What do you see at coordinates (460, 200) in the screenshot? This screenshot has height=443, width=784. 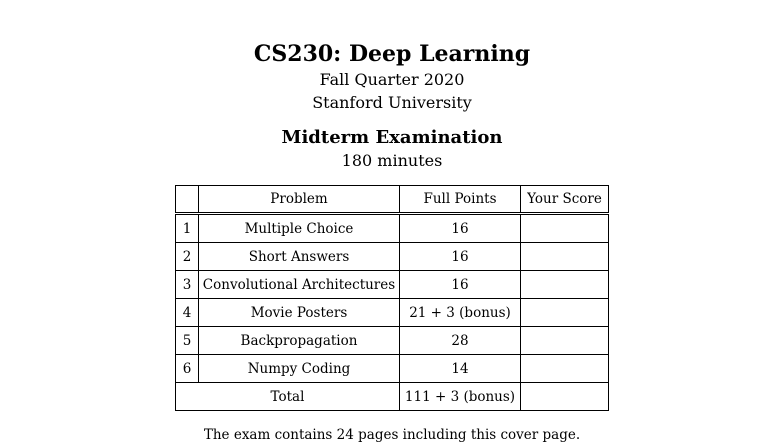 I see `header-full-points: Full Points` at bounding box center [460, 200].